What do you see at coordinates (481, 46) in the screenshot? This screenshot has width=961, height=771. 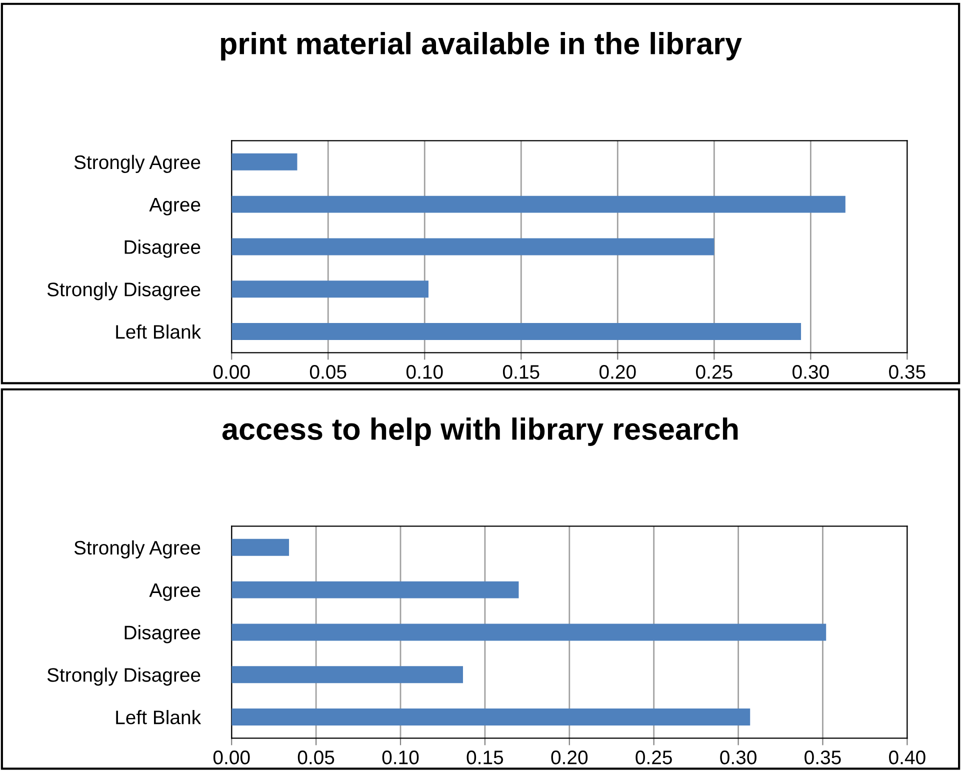 I see `chart-title: print material available in the library` at bounding box center [481, 46].